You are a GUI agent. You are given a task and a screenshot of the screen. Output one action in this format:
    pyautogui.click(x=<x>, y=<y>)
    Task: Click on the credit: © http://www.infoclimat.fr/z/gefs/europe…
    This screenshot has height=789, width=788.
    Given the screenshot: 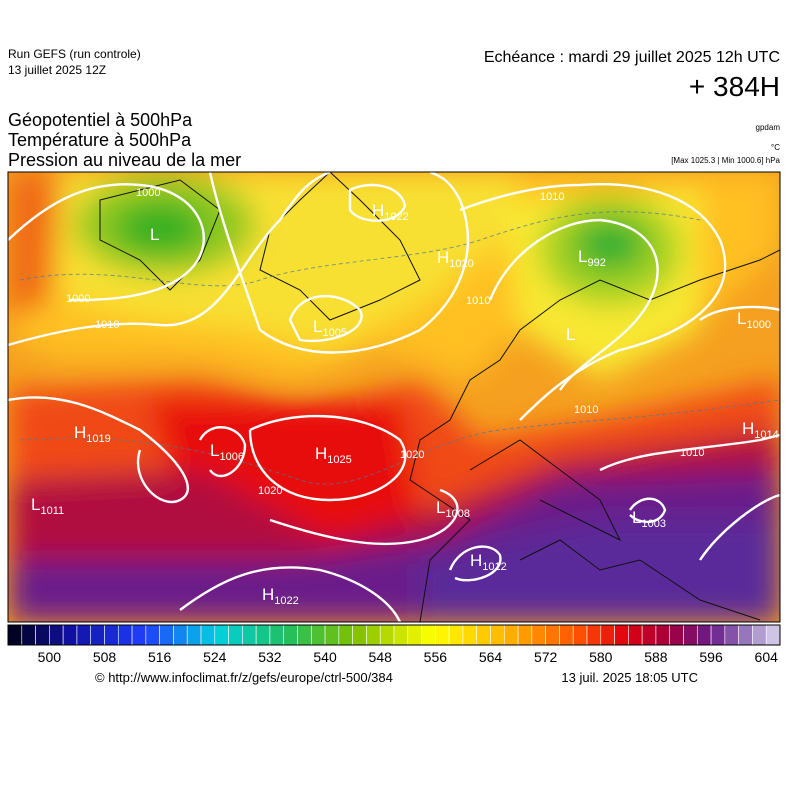 What is the action you would take?
    pyautogui.click(x=244, y=677)
    